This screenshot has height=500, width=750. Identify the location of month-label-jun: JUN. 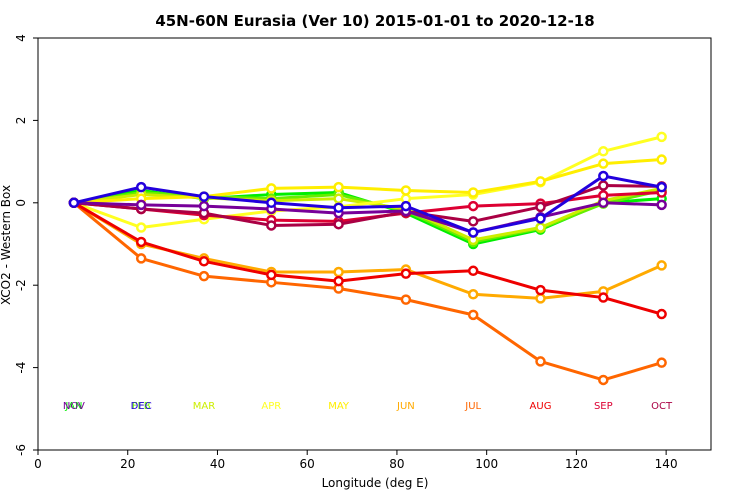
(405, 406).